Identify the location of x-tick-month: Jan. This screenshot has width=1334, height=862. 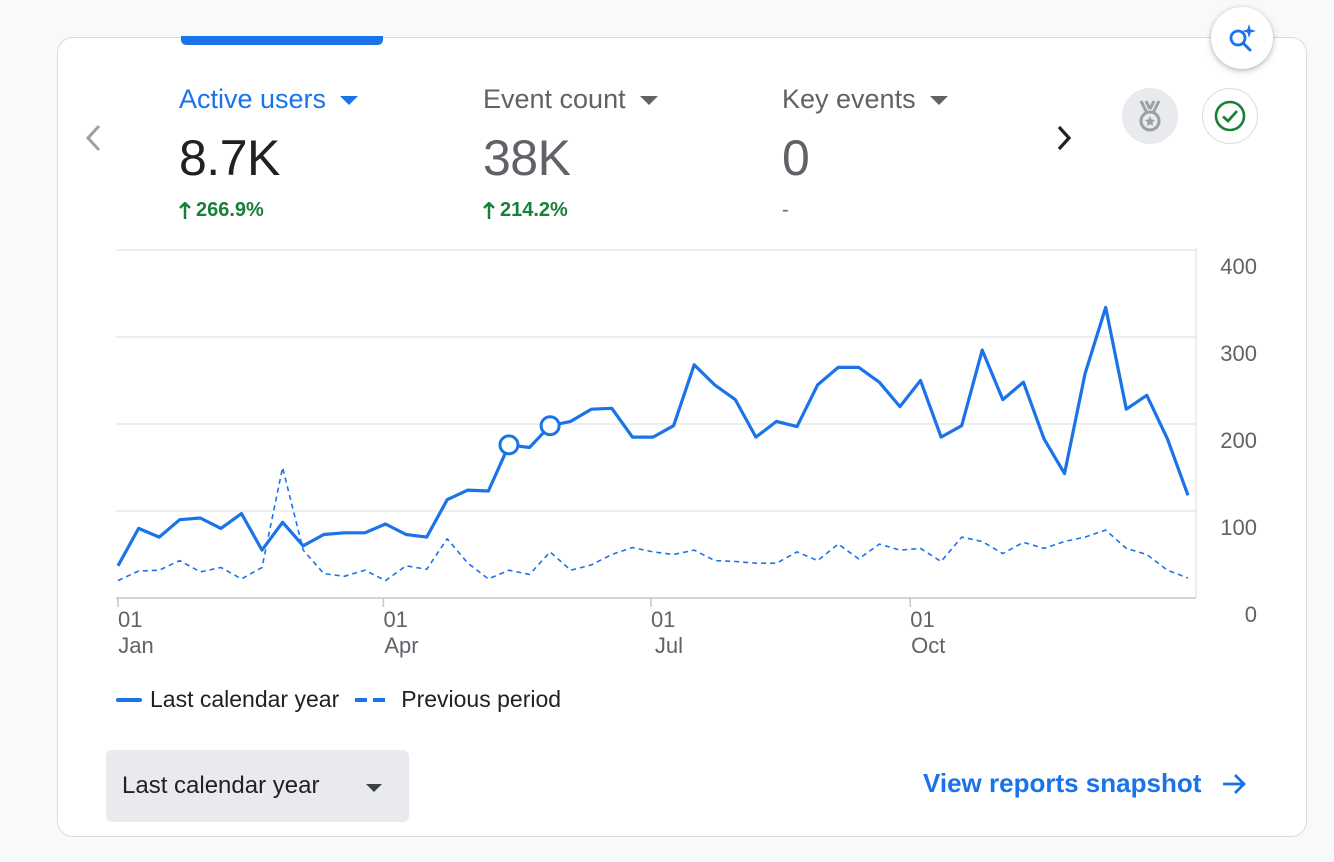
(135, 645).